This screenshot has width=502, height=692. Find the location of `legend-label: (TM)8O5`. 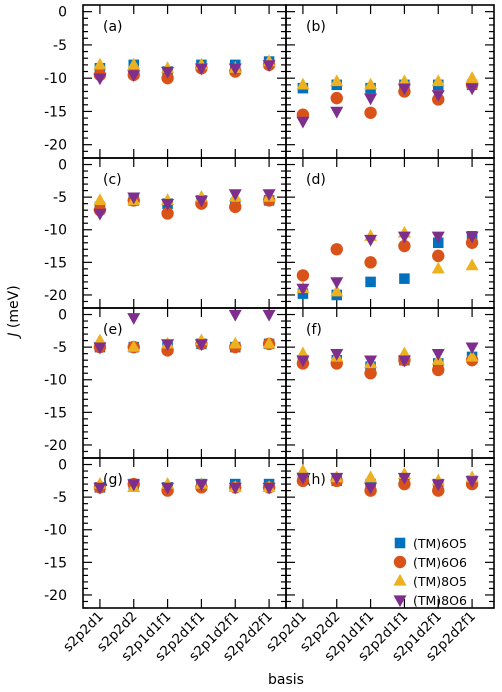

legend-label: (TM)8O5 is located at coordinates (440, 581).